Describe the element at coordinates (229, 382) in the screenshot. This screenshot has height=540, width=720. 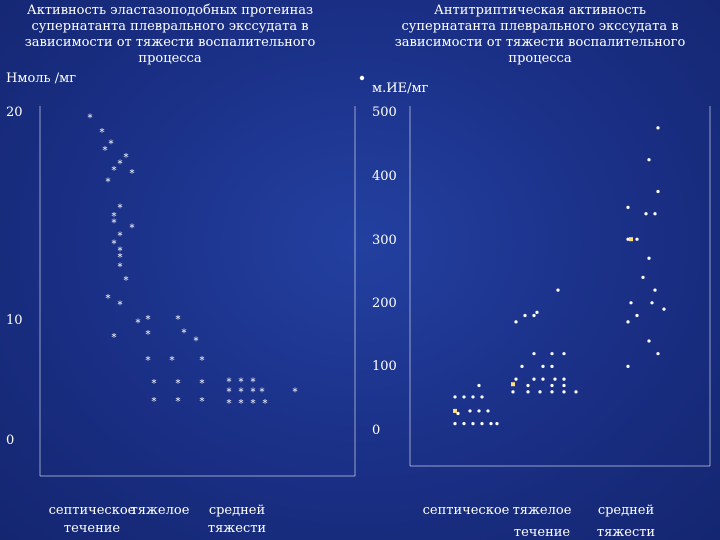
I see `chart-0-series-2-point-0: *` at that location.